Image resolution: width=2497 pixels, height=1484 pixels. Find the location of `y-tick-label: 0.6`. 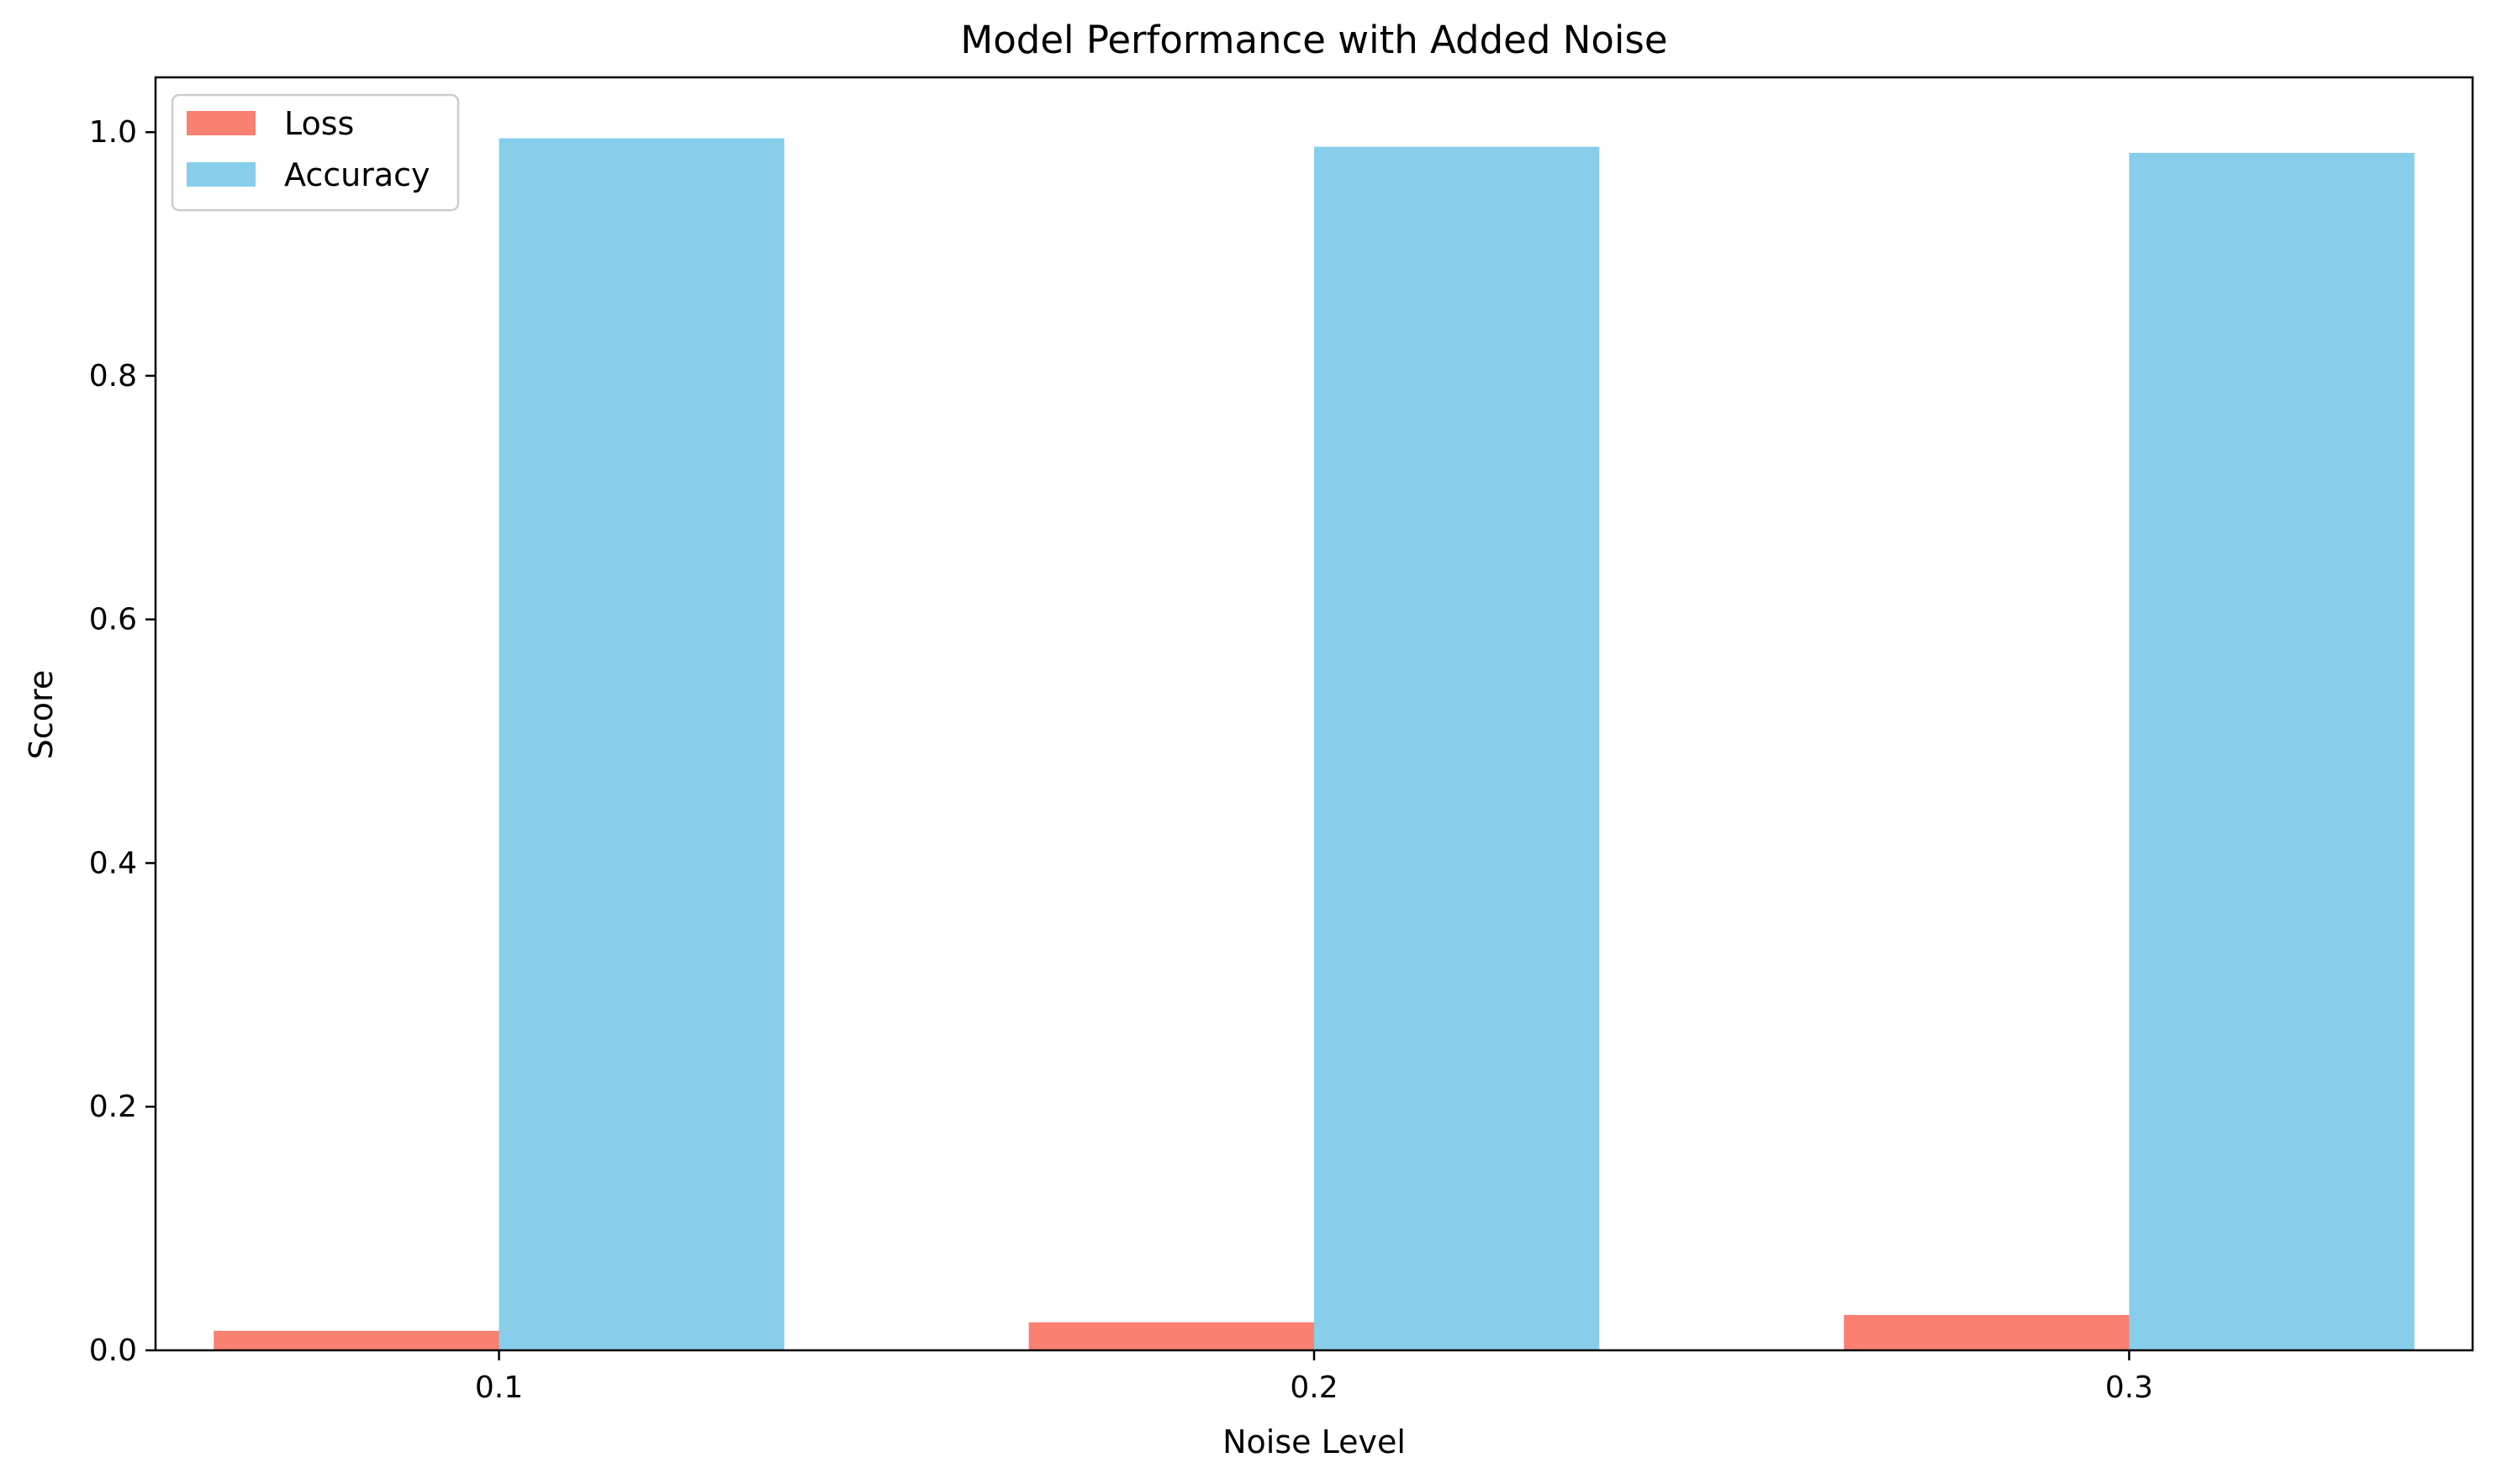

y-tick-label: 0.6 is located at coordinates (113, 620).